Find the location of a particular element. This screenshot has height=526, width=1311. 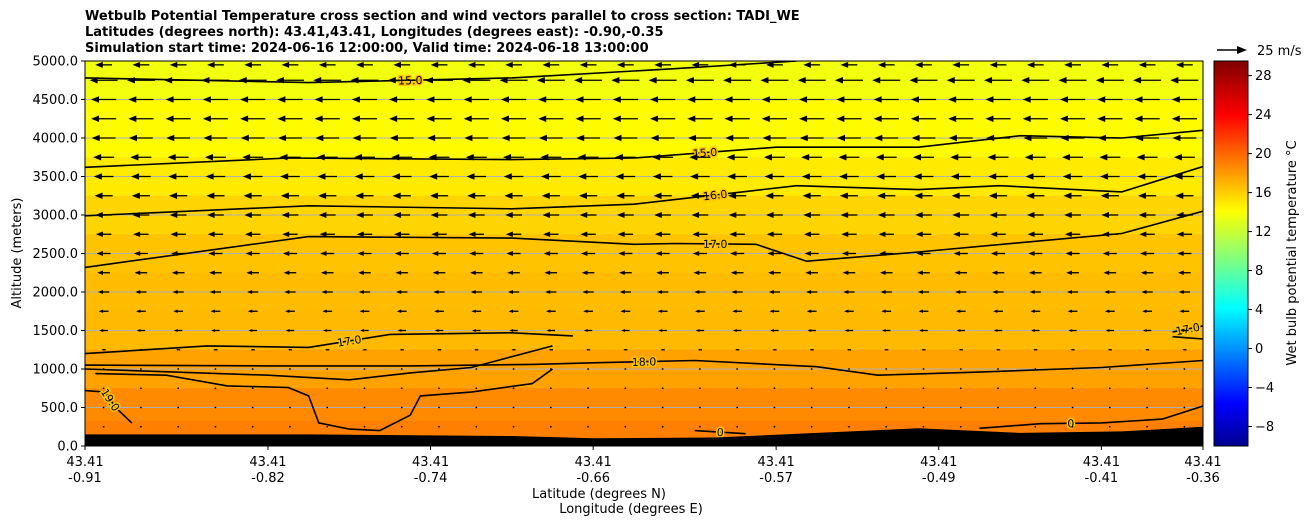

colorbar-ticks: −8 −4 0 4 8 12 16 20 24 28 is located at coordinates (1261, 252).